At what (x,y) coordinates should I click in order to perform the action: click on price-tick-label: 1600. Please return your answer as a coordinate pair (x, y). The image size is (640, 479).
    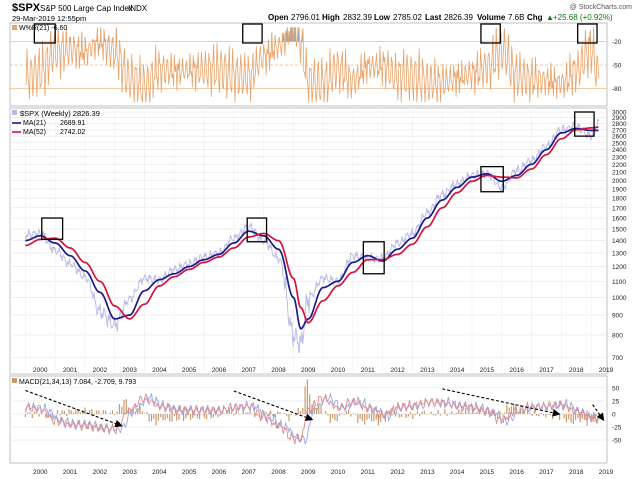
    Looking at the image, I should click on (619, 219).